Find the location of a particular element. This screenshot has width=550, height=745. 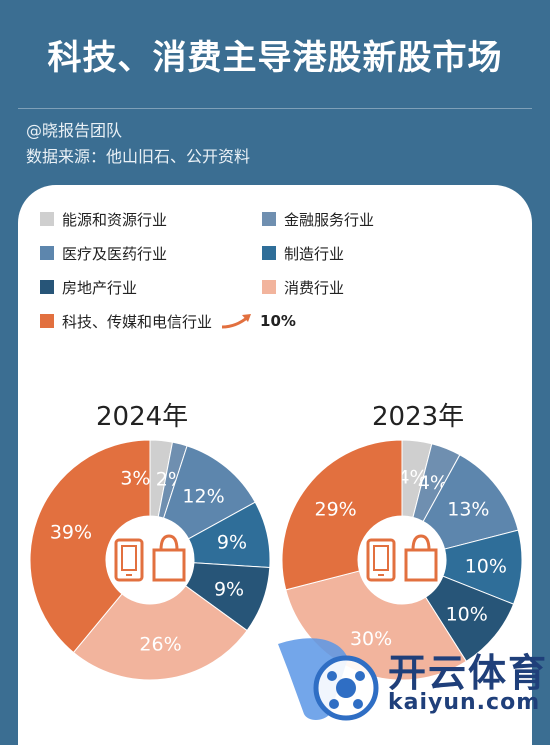

legend-item-realestate: 房地产行业 is located at coordinates (88, 287).